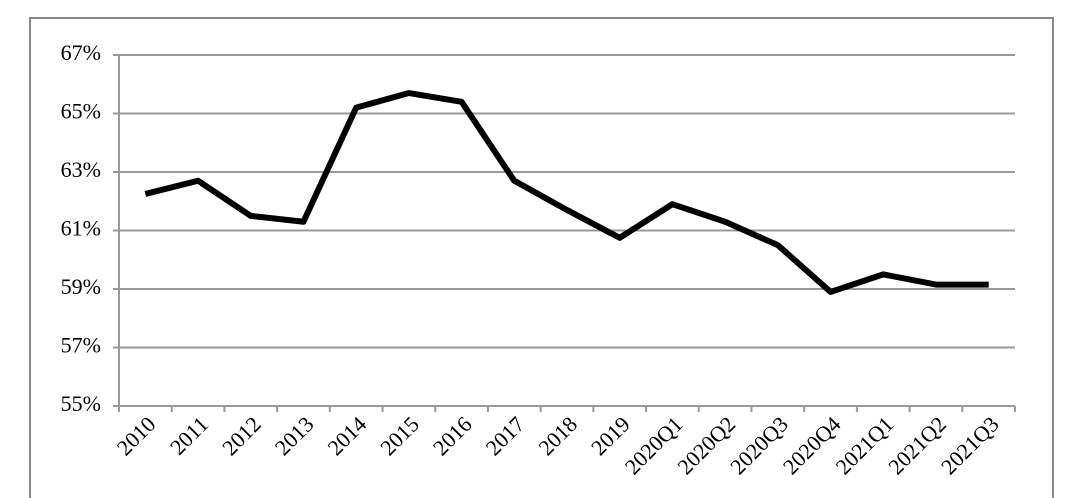  I want to click on x-tick-label: 2021Q3, so click(970, 445).